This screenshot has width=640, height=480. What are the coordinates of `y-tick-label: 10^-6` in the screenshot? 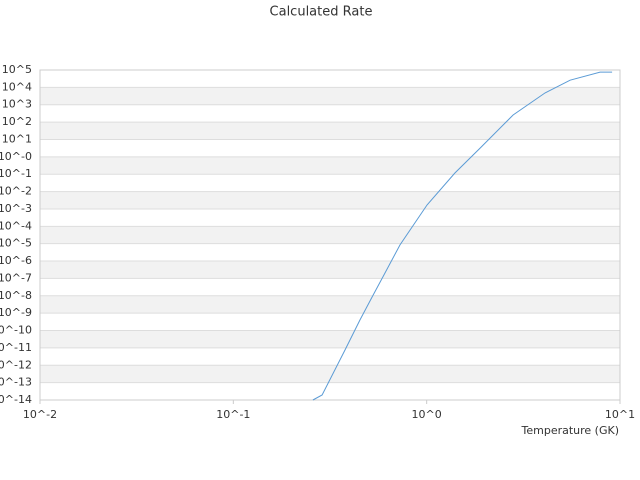 It's located at (16, 260).